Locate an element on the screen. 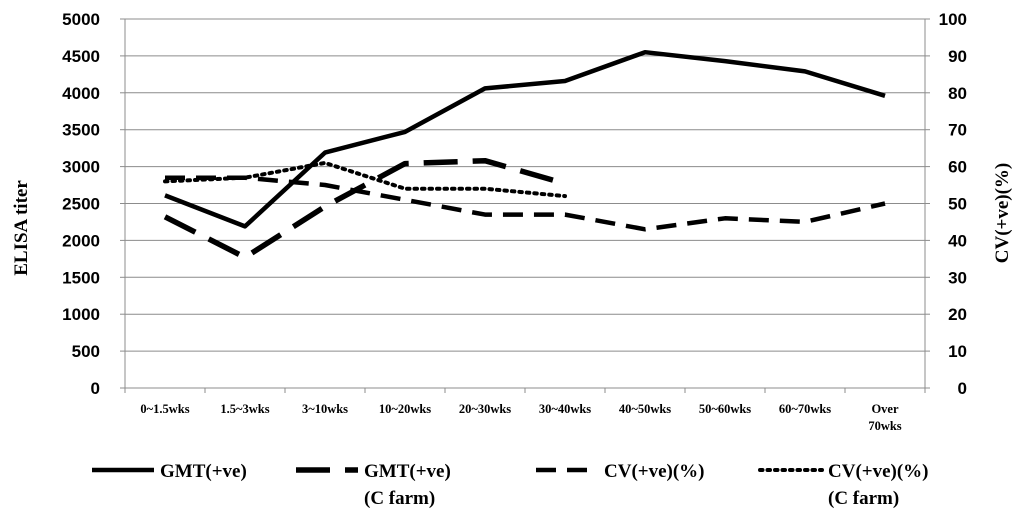  right-tick-label: 10 is located at coordinates (957, 351).